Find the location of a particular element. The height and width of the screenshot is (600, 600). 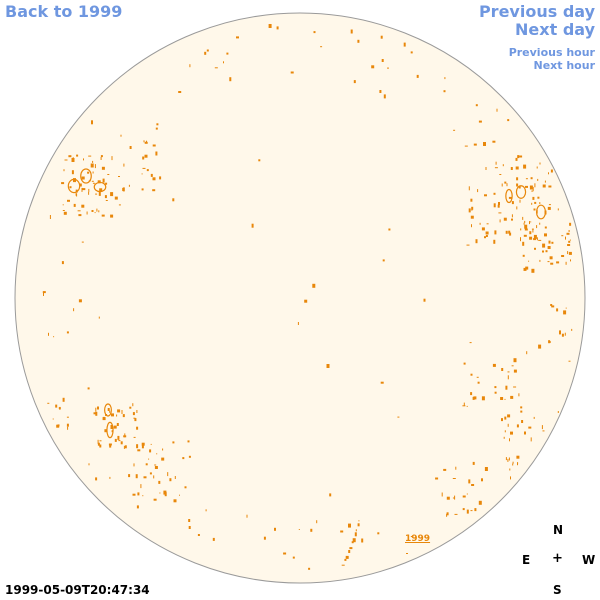

previous-day-link: Previous day is located at coordinates (536, 11).